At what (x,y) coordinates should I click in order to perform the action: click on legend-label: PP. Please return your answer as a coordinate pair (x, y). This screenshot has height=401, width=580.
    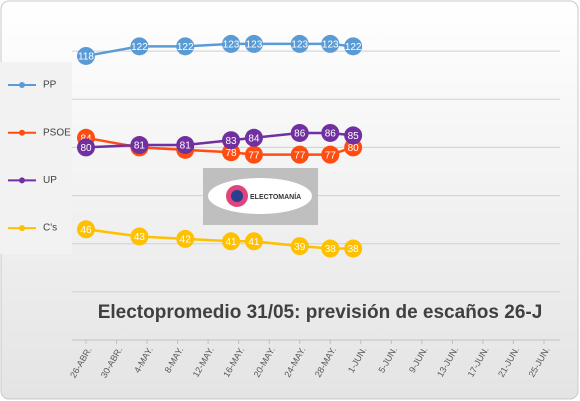
    Looking at the image, I should click on (50, 85).